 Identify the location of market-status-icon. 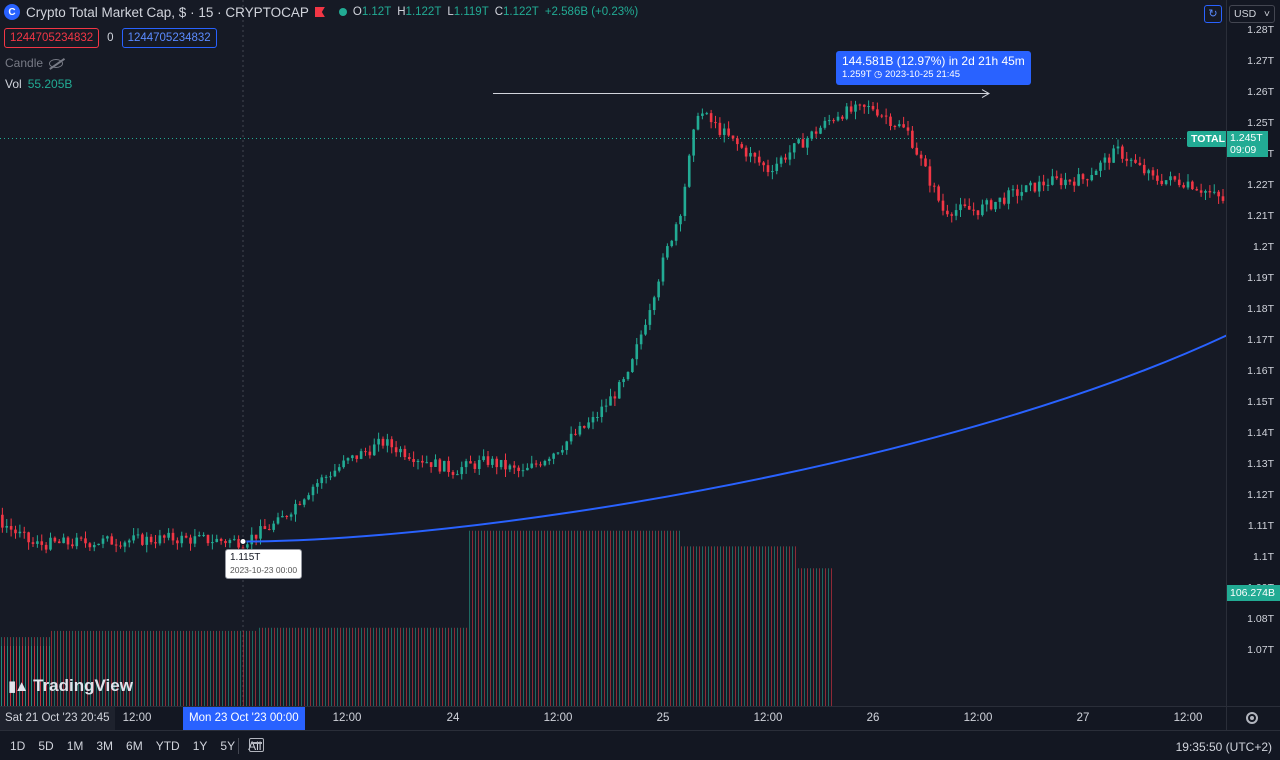
(342, 12).